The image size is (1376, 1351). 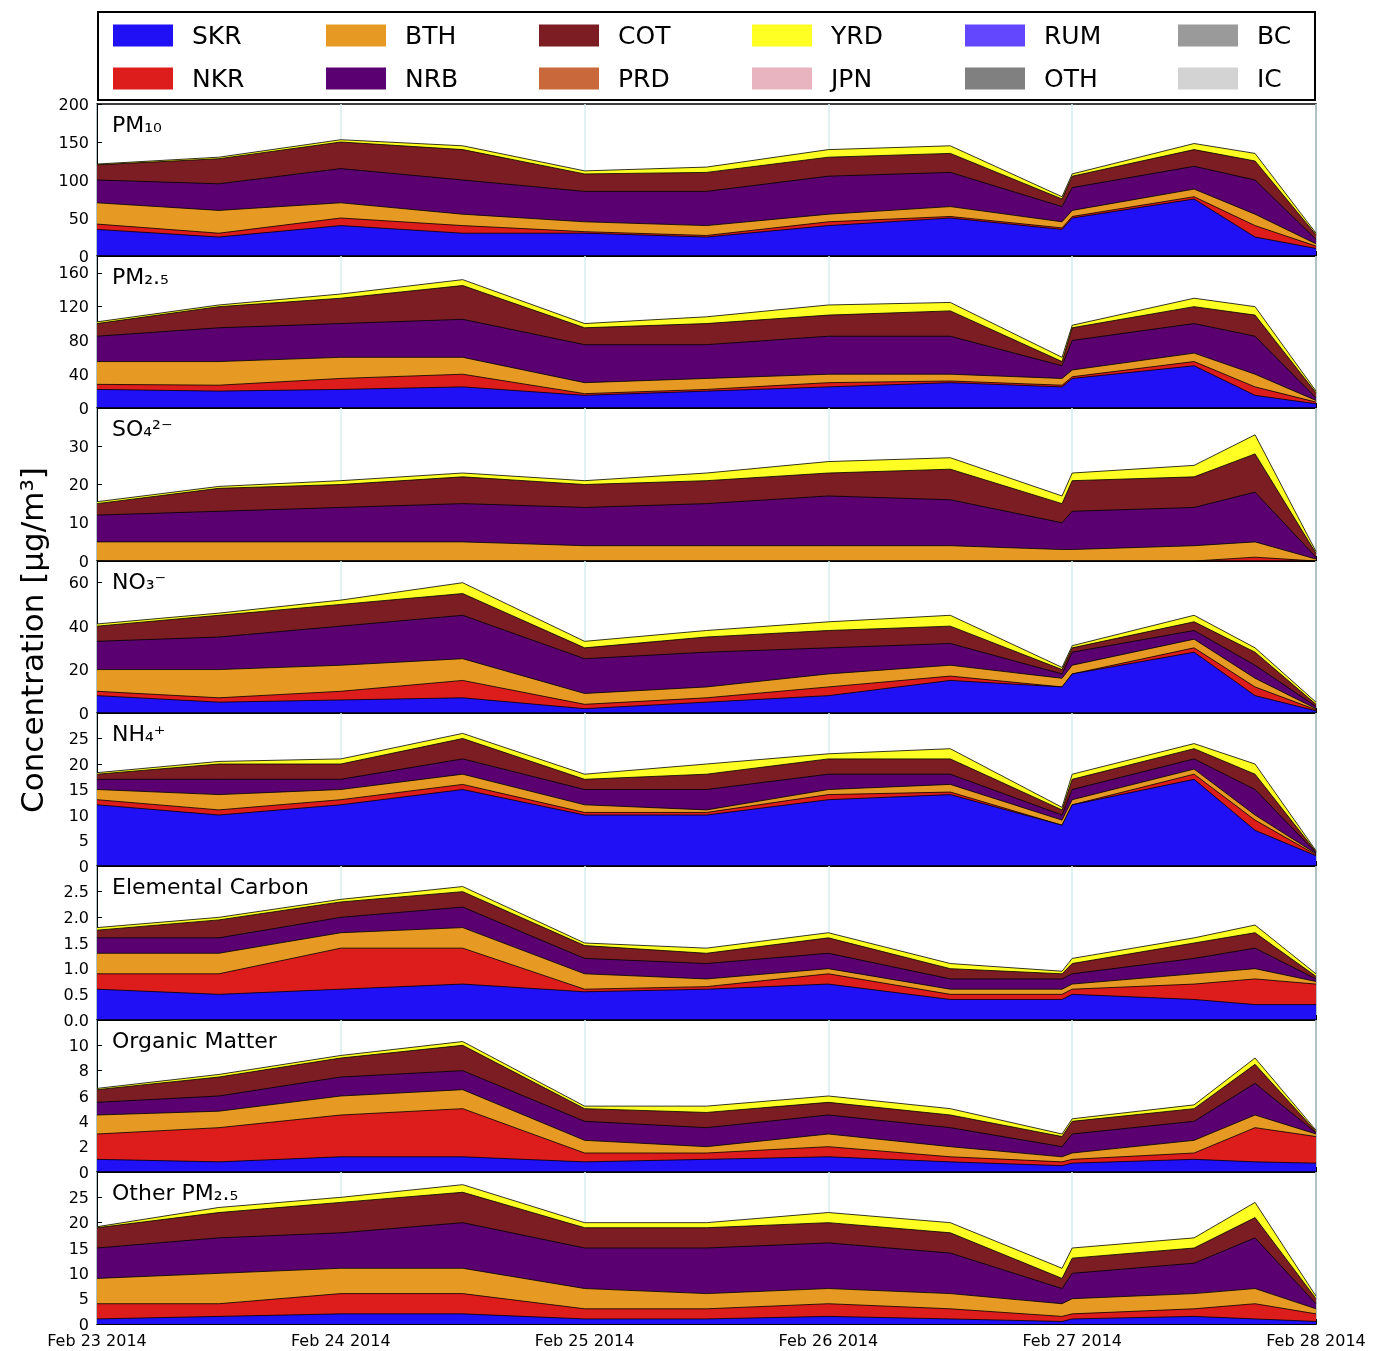 What do you see at coordinates (139, 581) in the screenshot?
I see `chart-title: NO₃⁻` at bounding box center [139, 581].